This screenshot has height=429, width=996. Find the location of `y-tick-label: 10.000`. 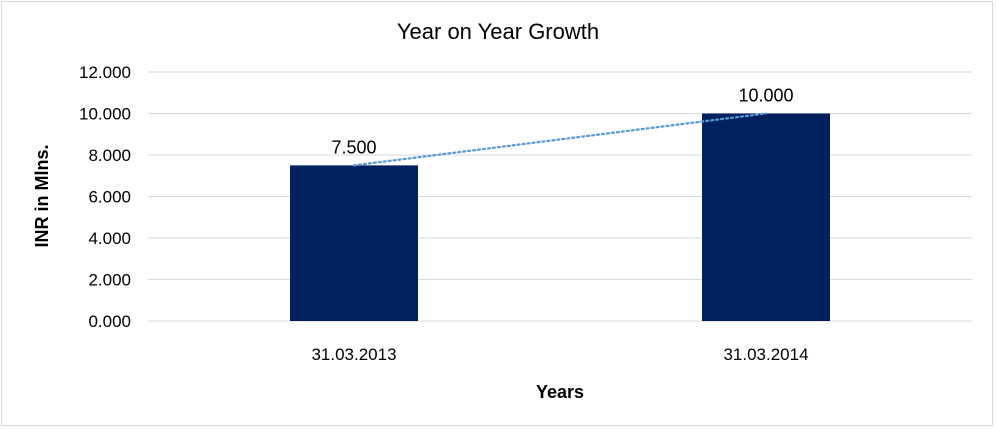

y-tick-label: 10.000 is located at coordinates (105, 114).